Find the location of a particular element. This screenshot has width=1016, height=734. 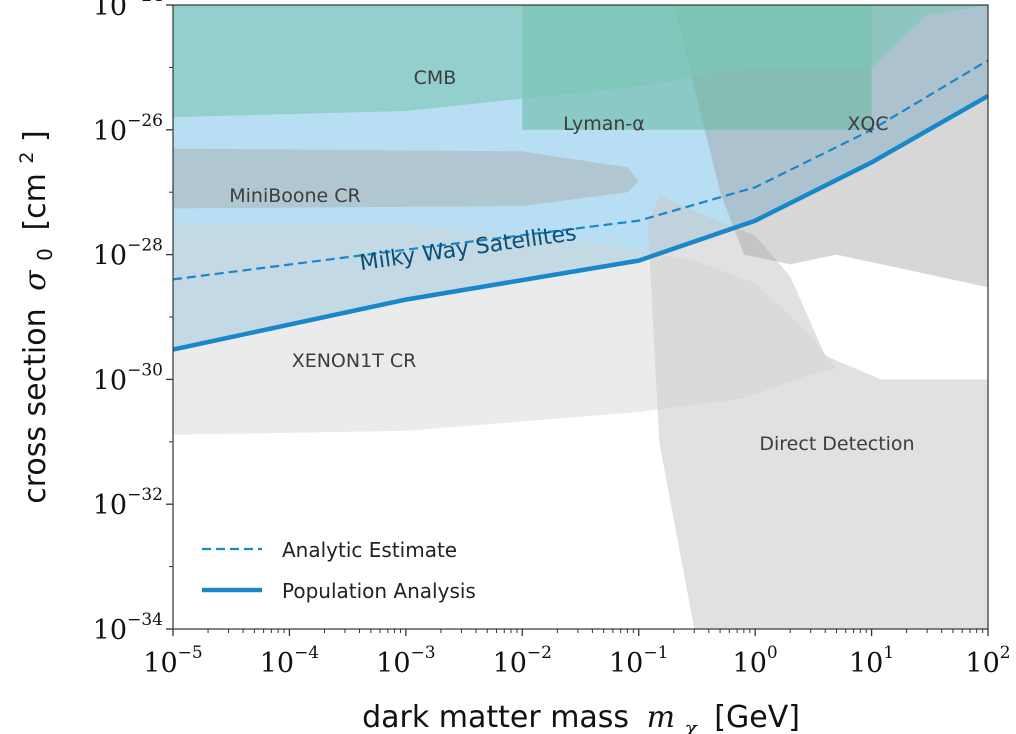

legend-label-population-analysis: Population Analysis is located at coordinates (379, 591).